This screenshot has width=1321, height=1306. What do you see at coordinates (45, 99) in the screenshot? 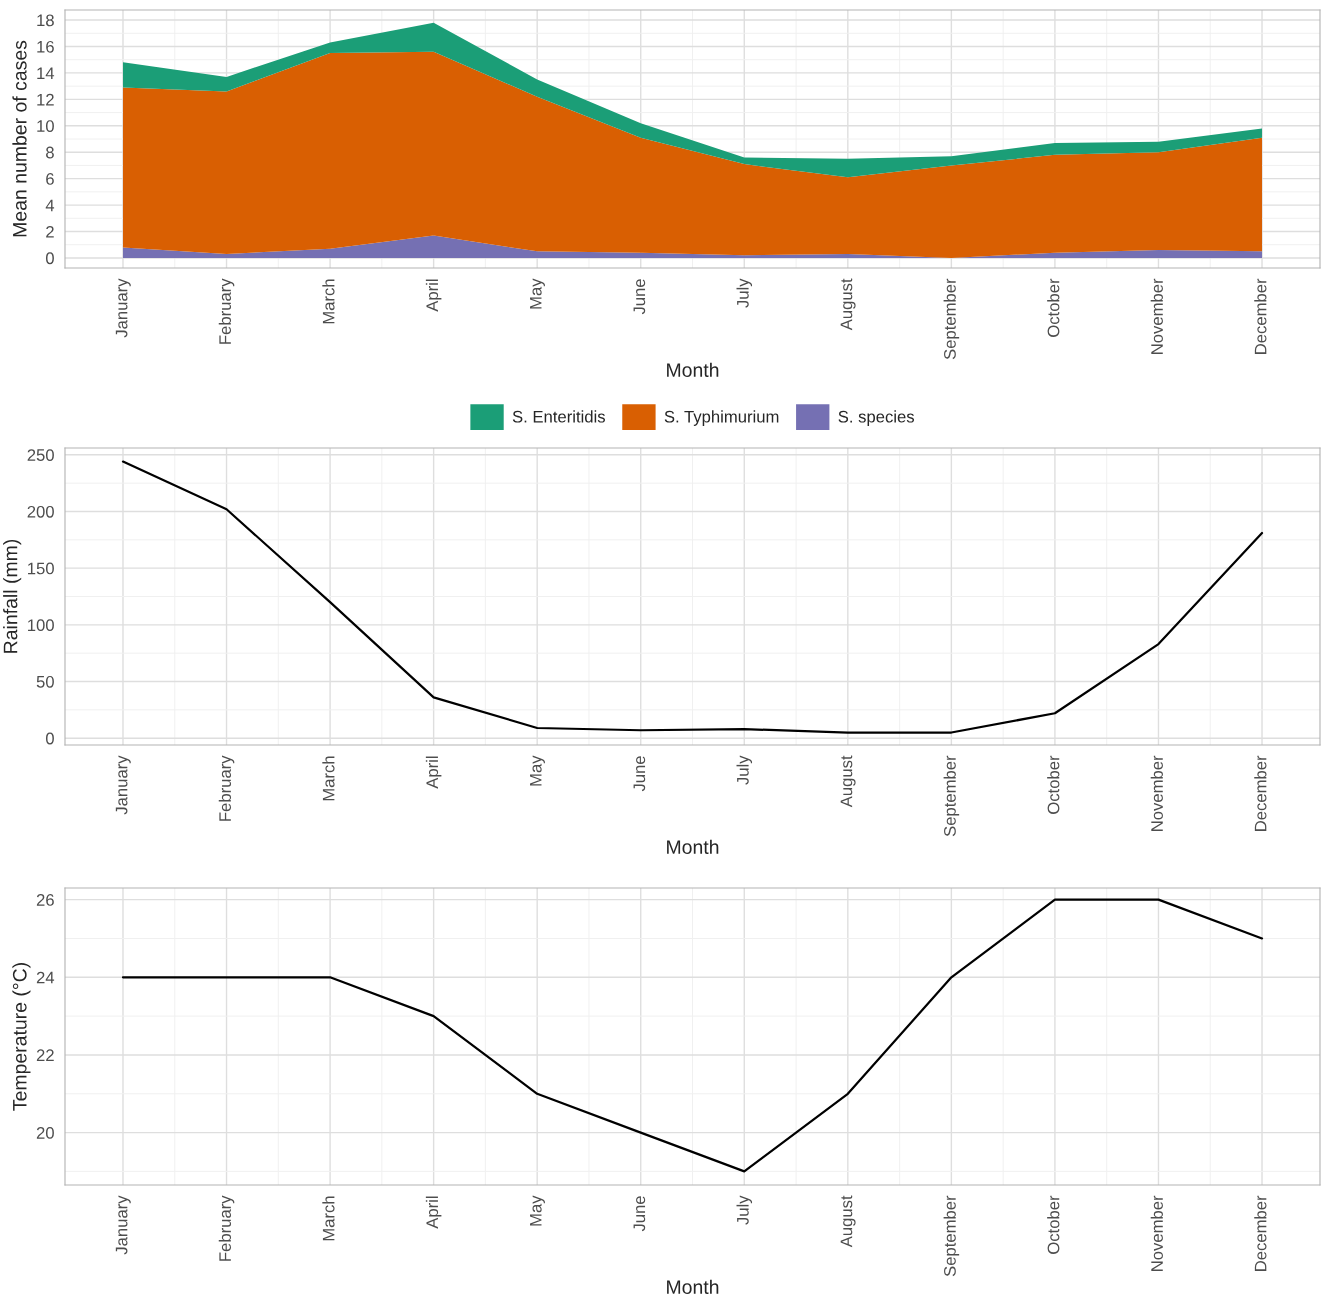
I see `y-tick-label: 12` at bounding box center [45, 99].